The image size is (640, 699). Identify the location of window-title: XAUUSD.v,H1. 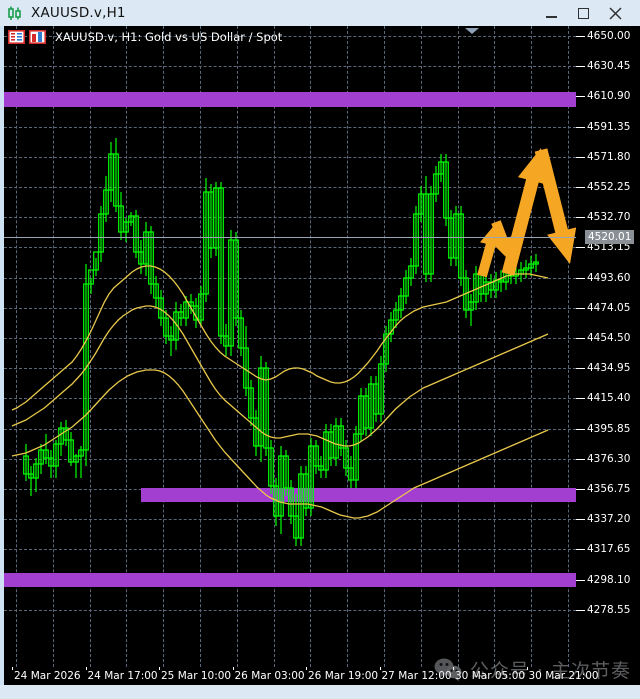
(78, 13).